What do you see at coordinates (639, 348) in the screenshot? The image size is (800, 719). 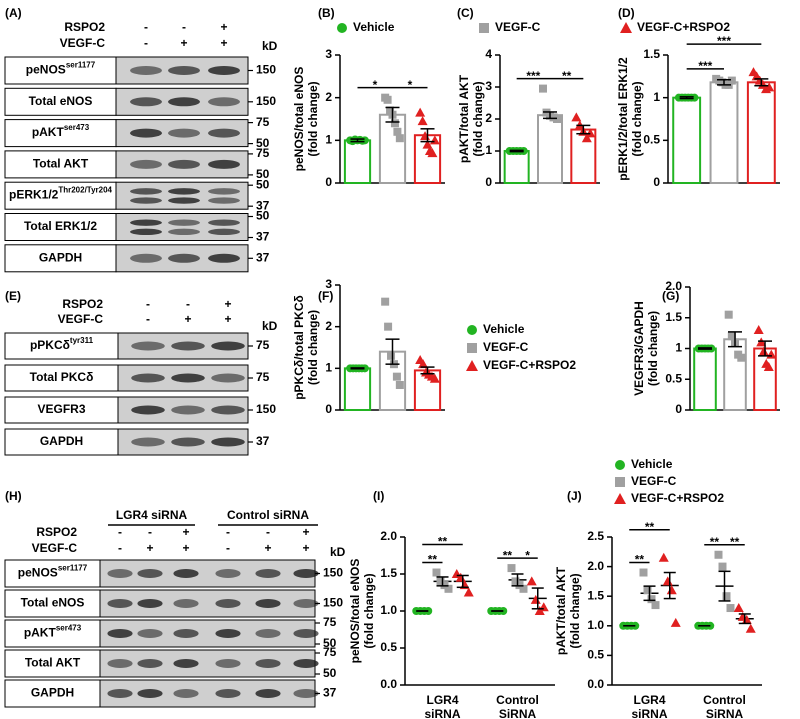 I see `y-axis-label: VEGFR3/GAPDH` at bounding box center [639, 348].